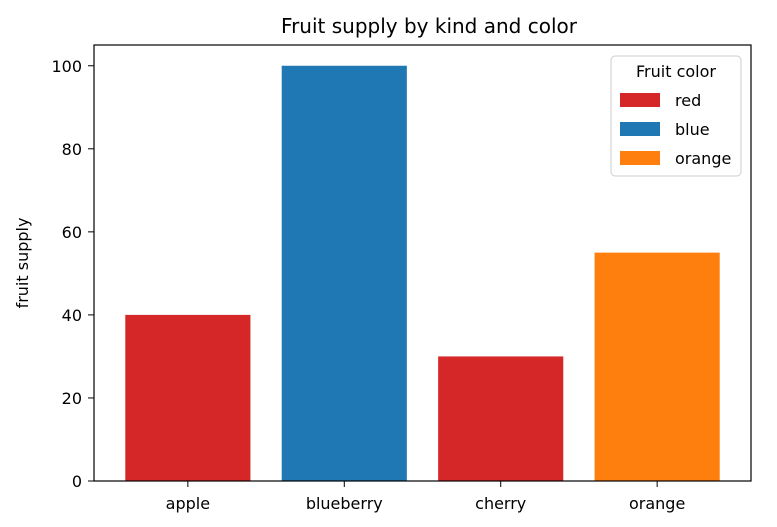 The height and width of the screenshot is (527, 777). What do you see at coordinates (500, 503) in the screenshot?
I see `x-tick-label: cherry` at bounding box center [500, 503].